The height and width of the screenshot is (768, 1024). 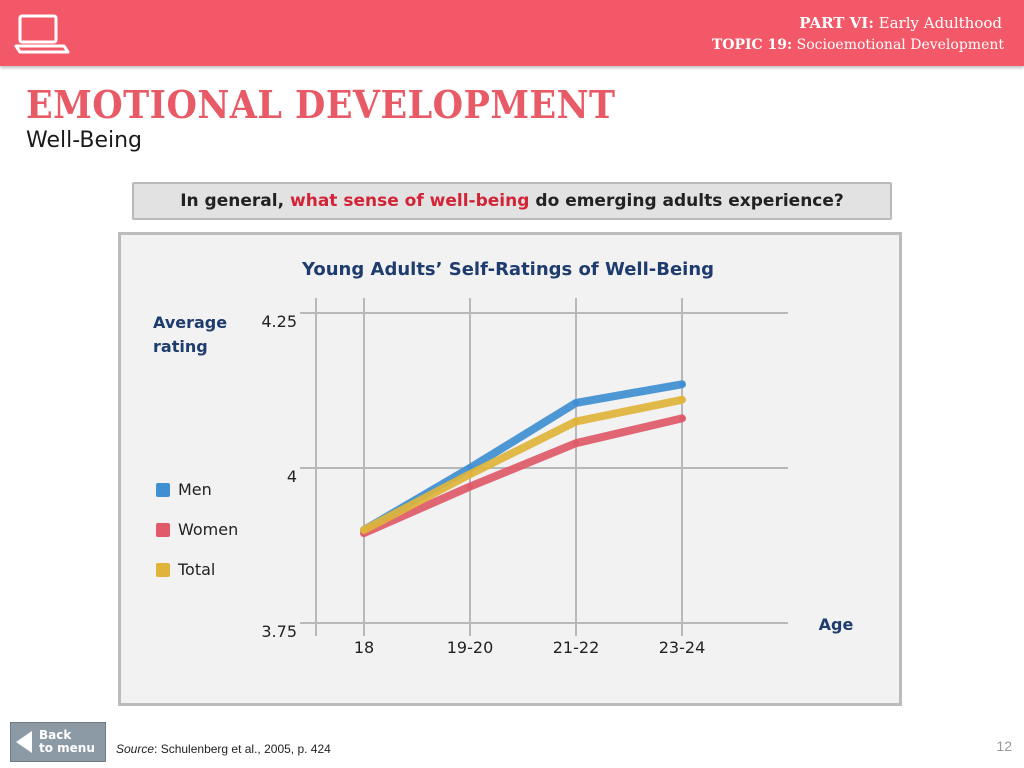 What do you see at coordinates (523, 476) in the screenshot?
I see `series-line-women` at bounding box center [523, 476].